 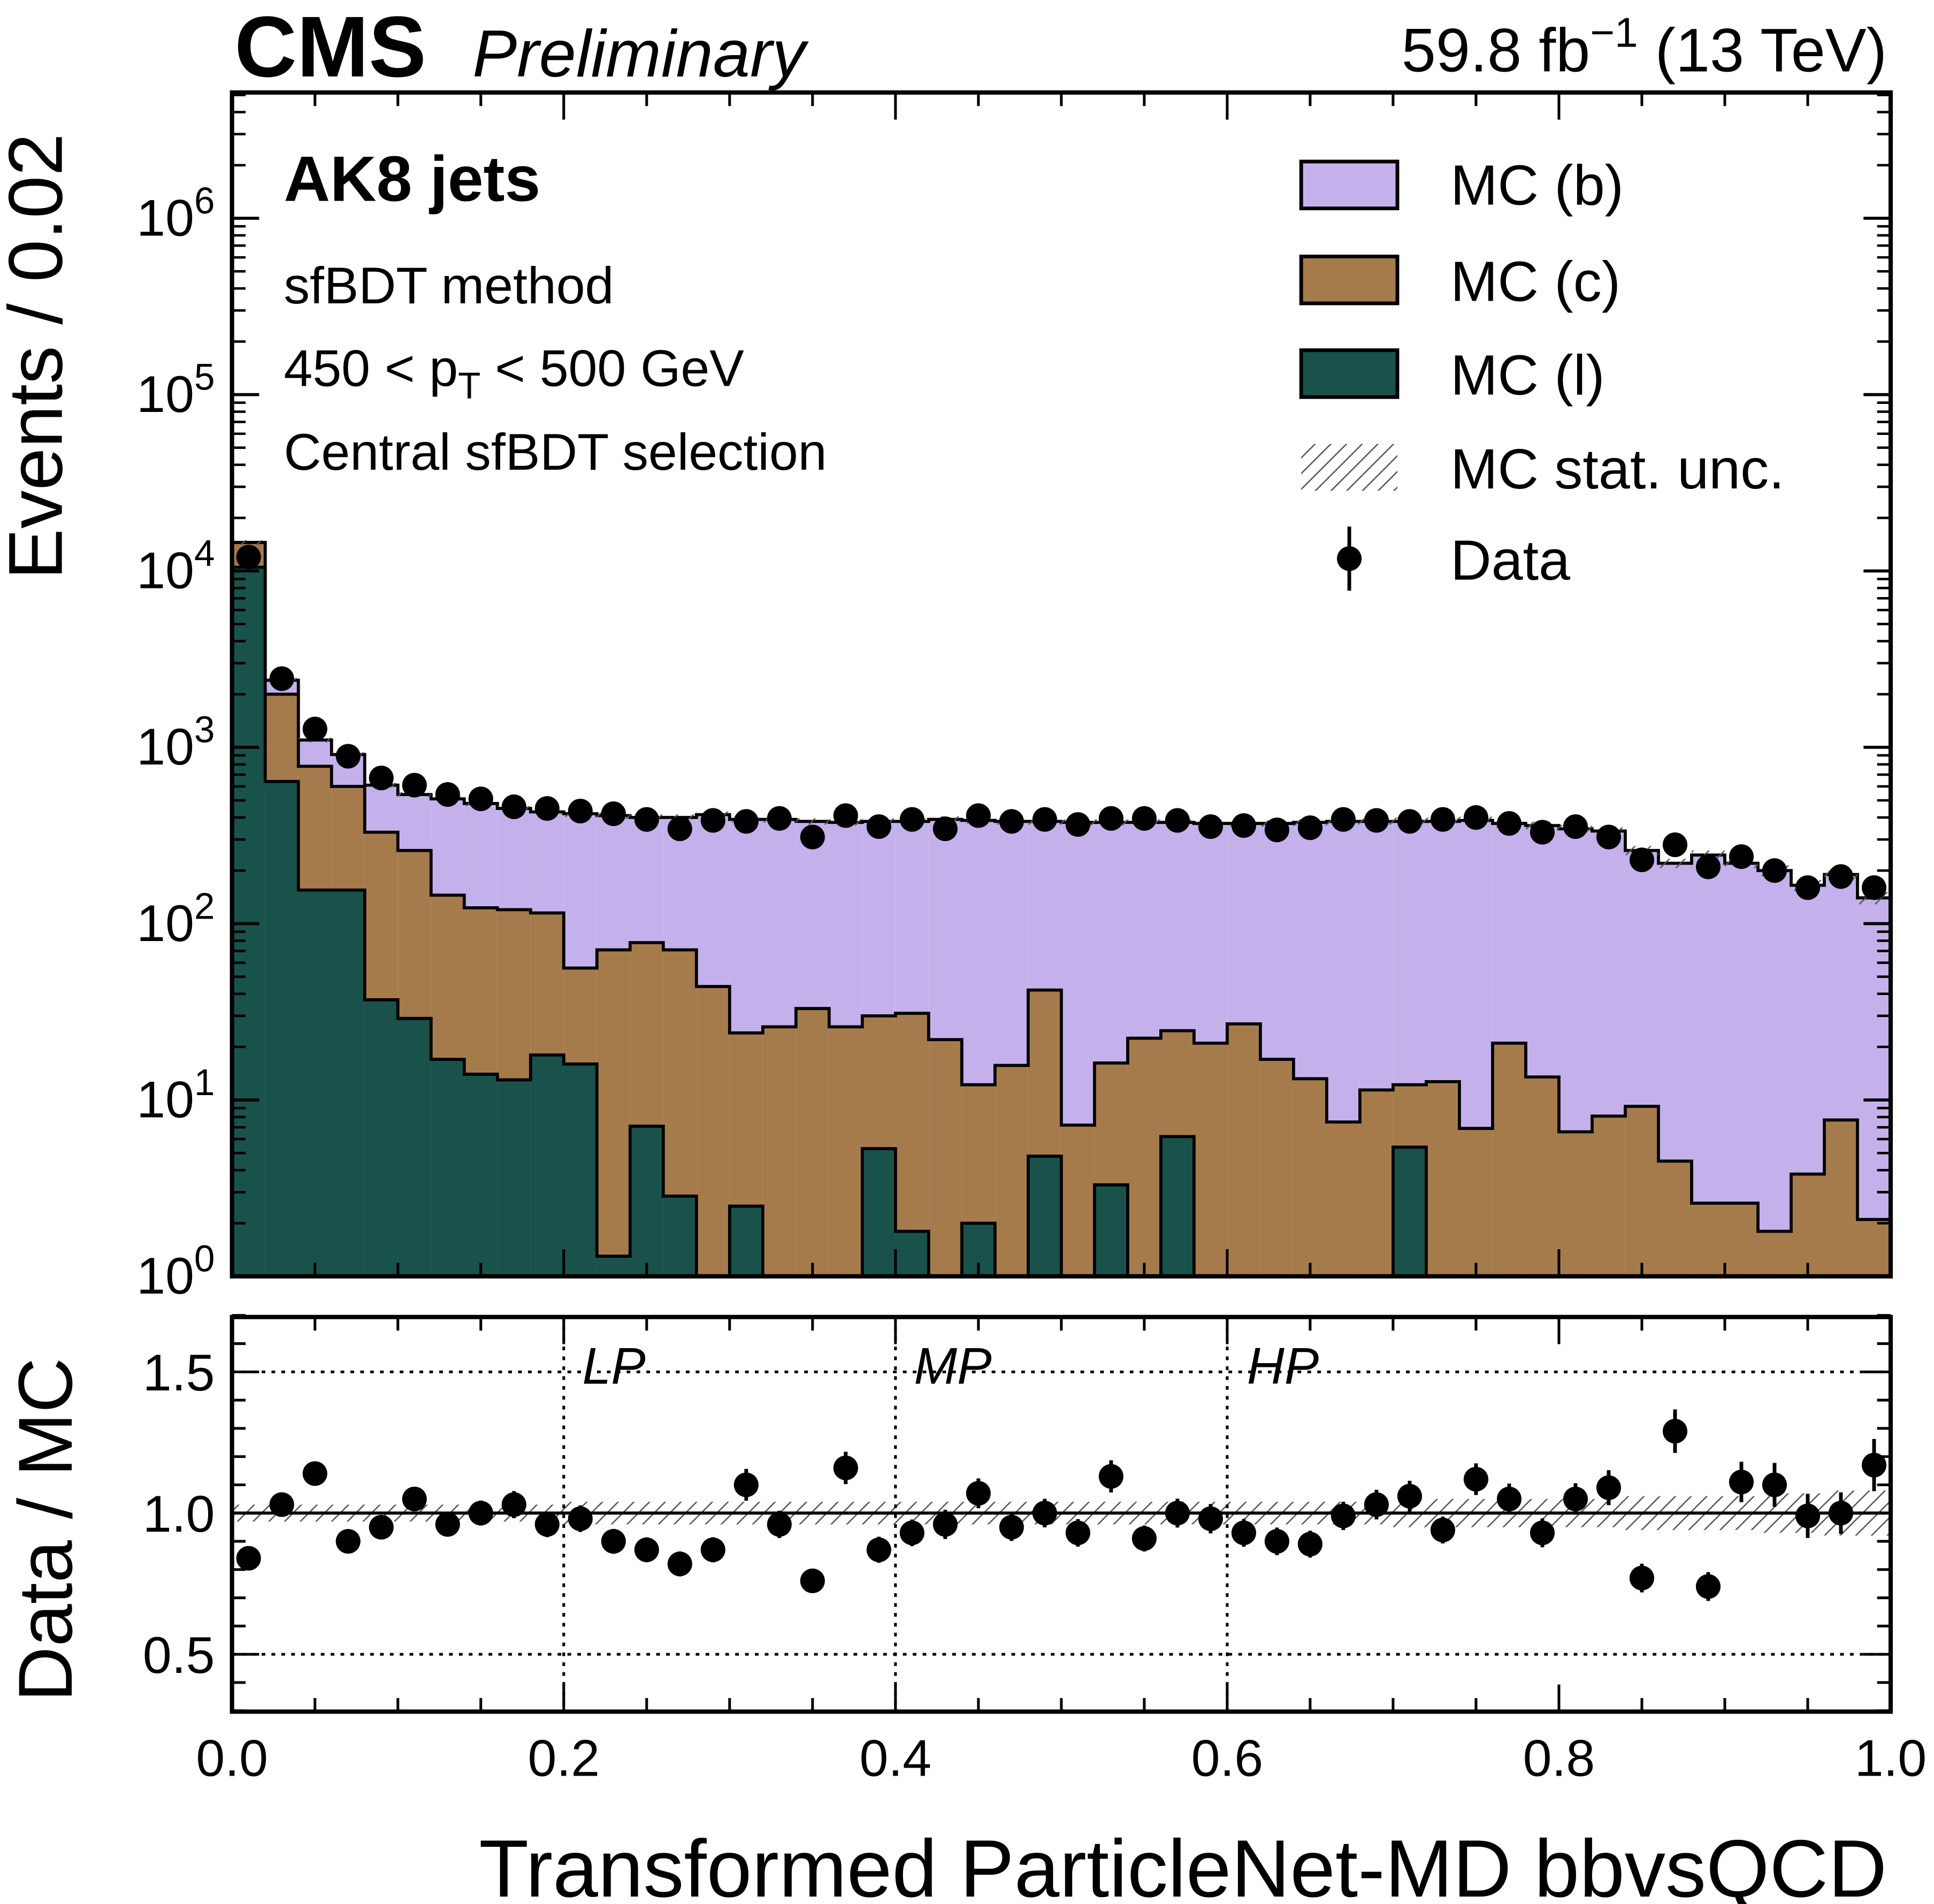 I want to click on hist-bar-mc-b, so click(x=1774, y=1073).